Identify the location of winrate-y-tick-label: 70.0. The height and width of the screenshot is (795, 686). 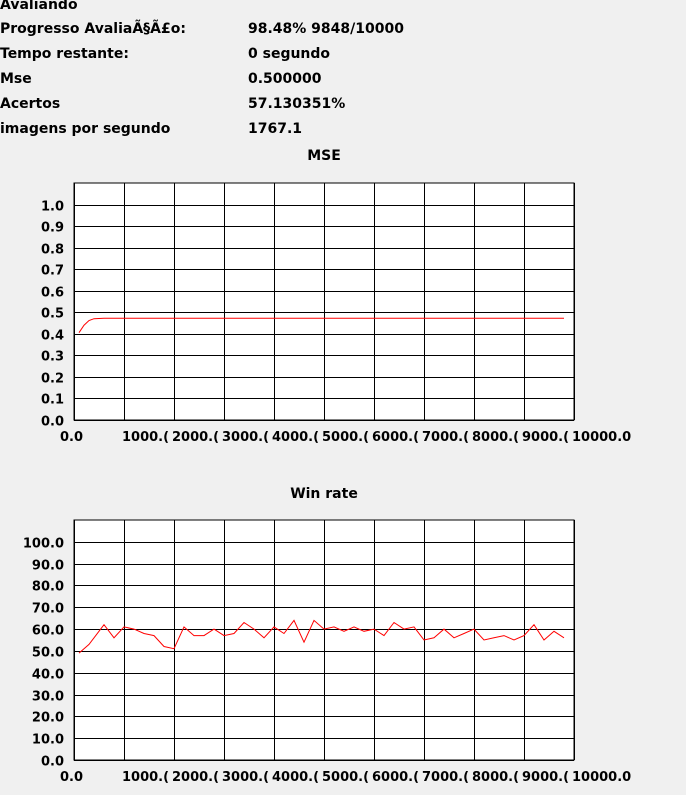
(48, 609).